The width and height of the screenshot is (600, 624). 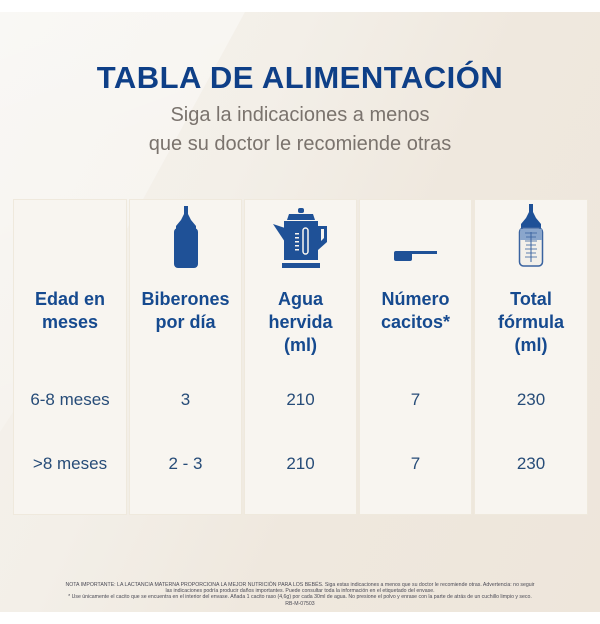 I want to click on column-scoops: Número cacitos* 7 7, so click(x=415, y=357).